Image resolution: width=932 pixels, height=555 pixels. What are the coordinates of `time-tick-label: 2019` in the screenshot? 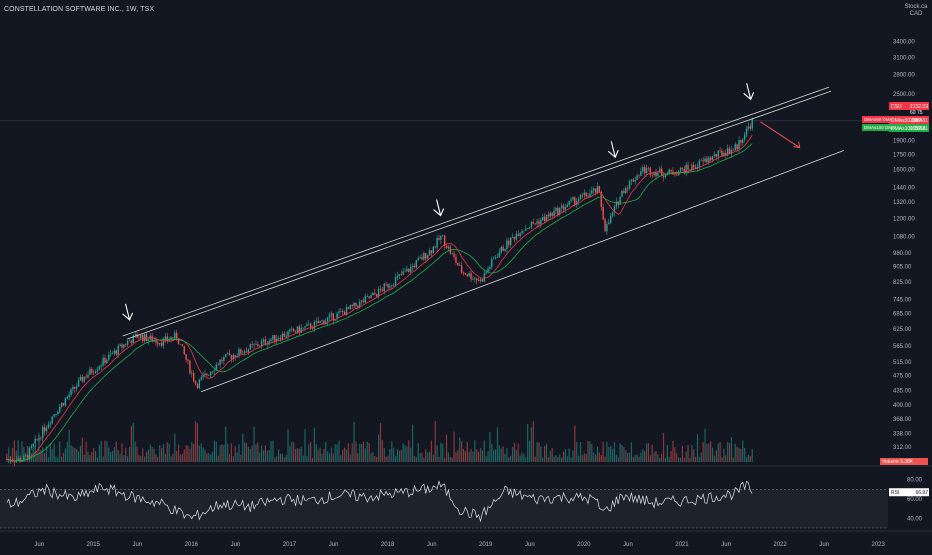 It's located at (486, 545).